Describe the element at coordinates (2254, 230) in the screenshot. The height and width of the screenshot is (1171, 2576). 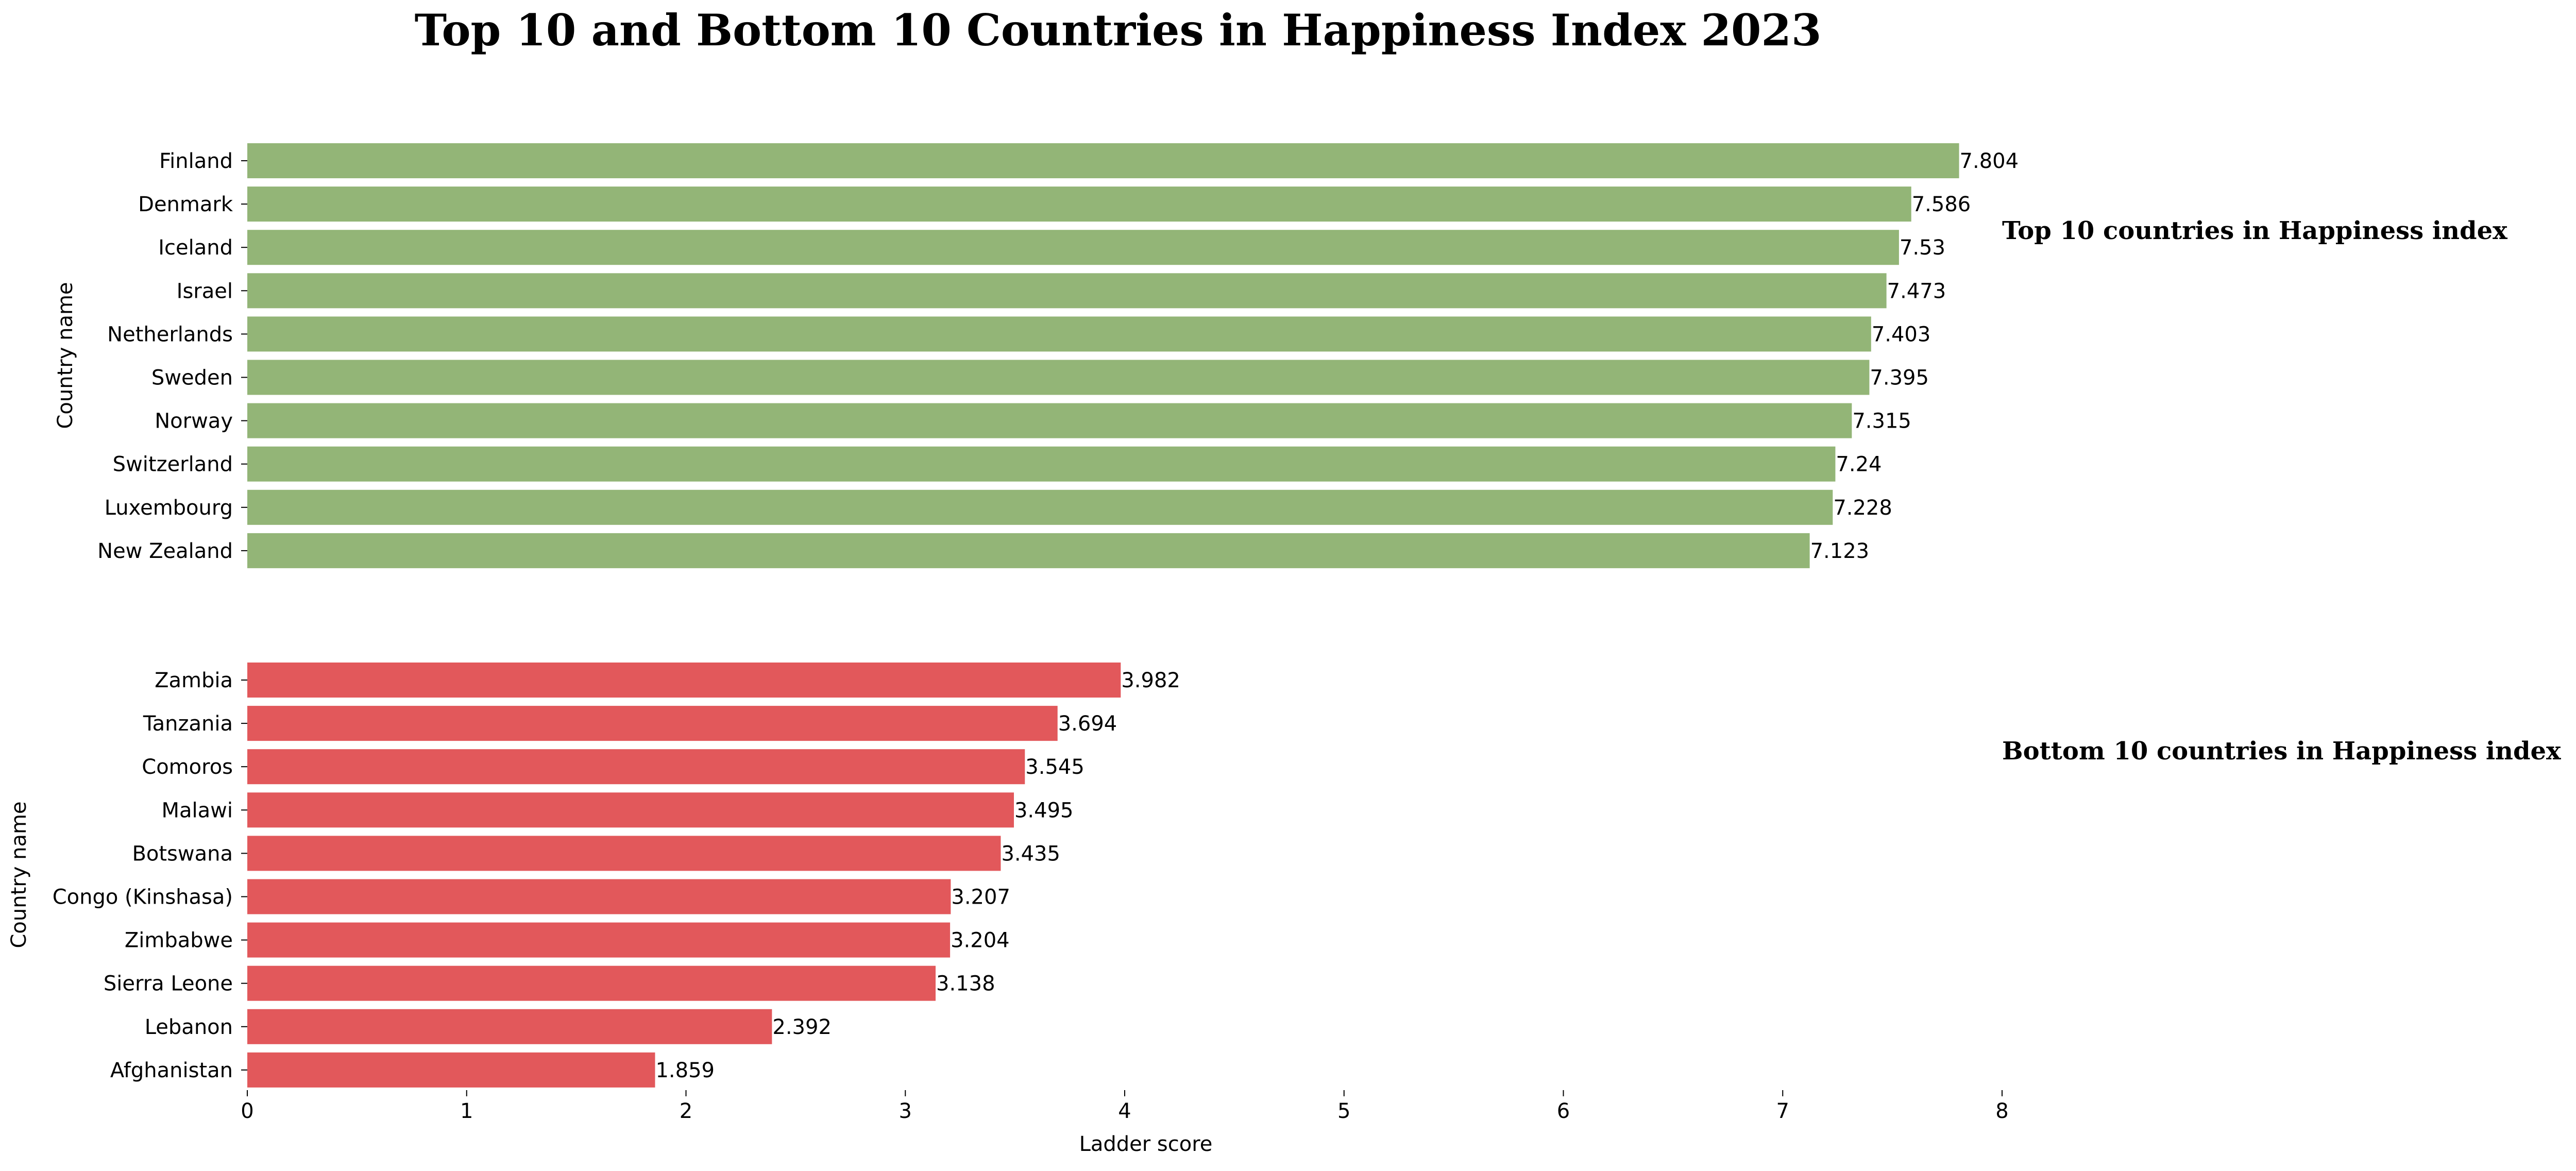
I see `panel-title: Top 10 countries in Happiness index` at that location.